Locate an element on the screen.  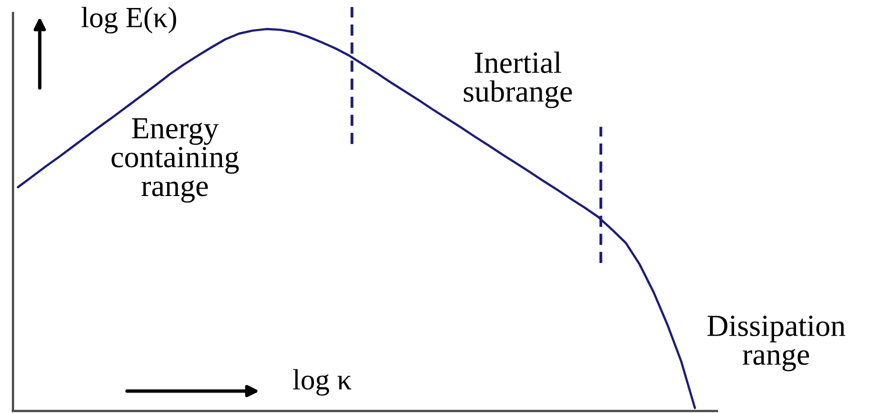
annotation: Energy containing range is located at coordinates (175, 160).